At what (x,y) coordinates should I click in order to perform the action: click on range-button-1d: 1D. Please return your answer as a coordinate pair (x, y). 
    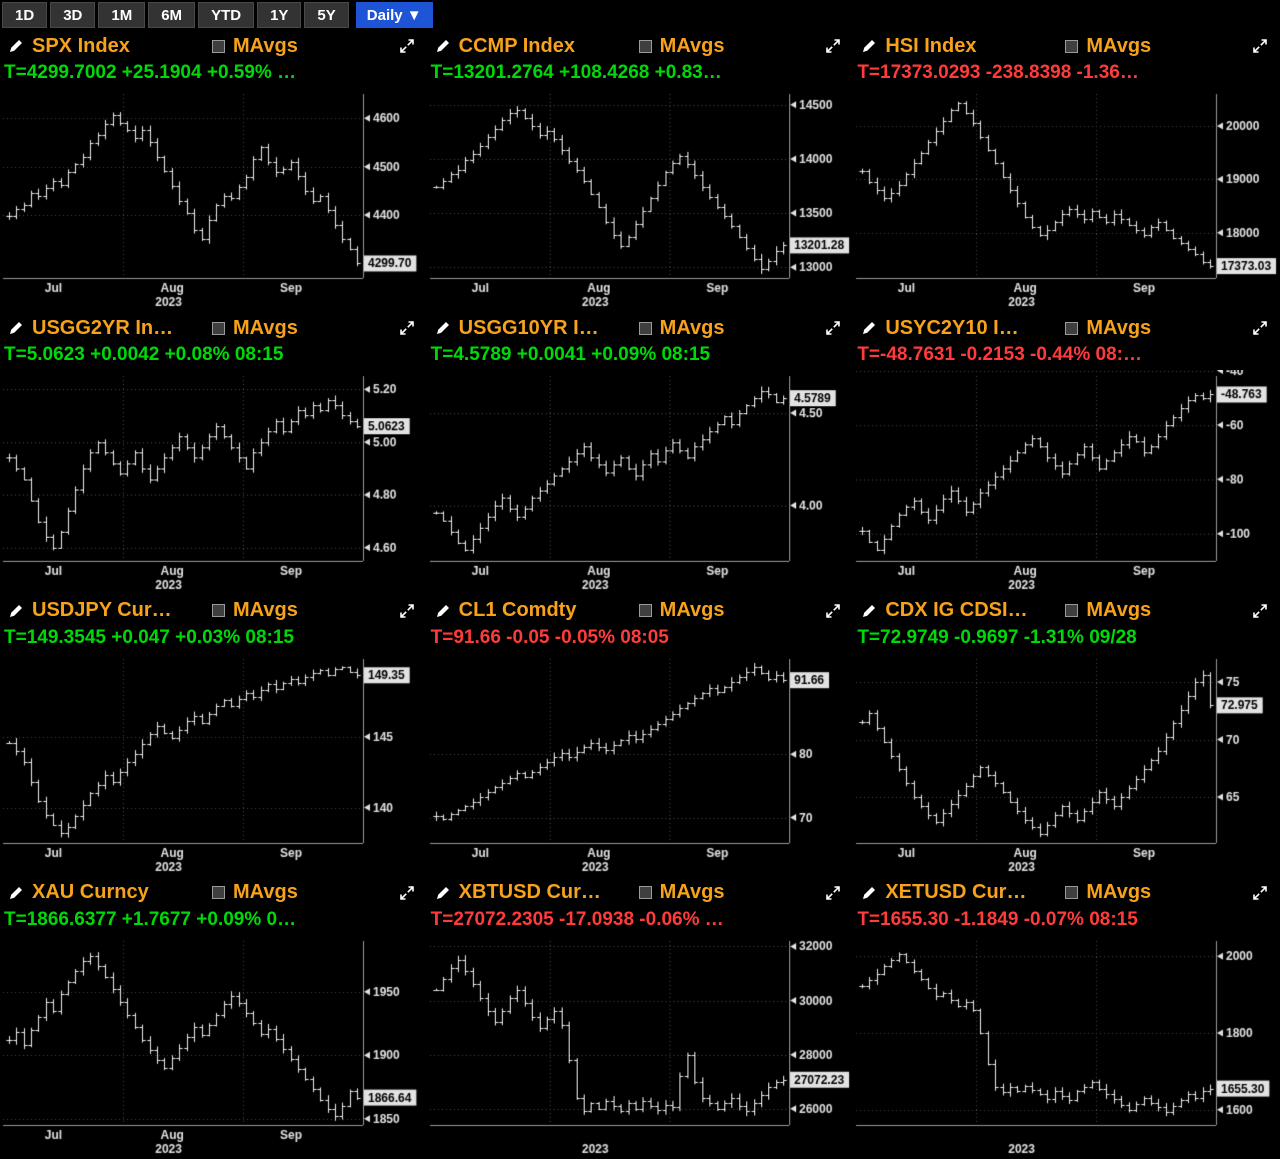
    Looking at the image, I should click on (25, 15).